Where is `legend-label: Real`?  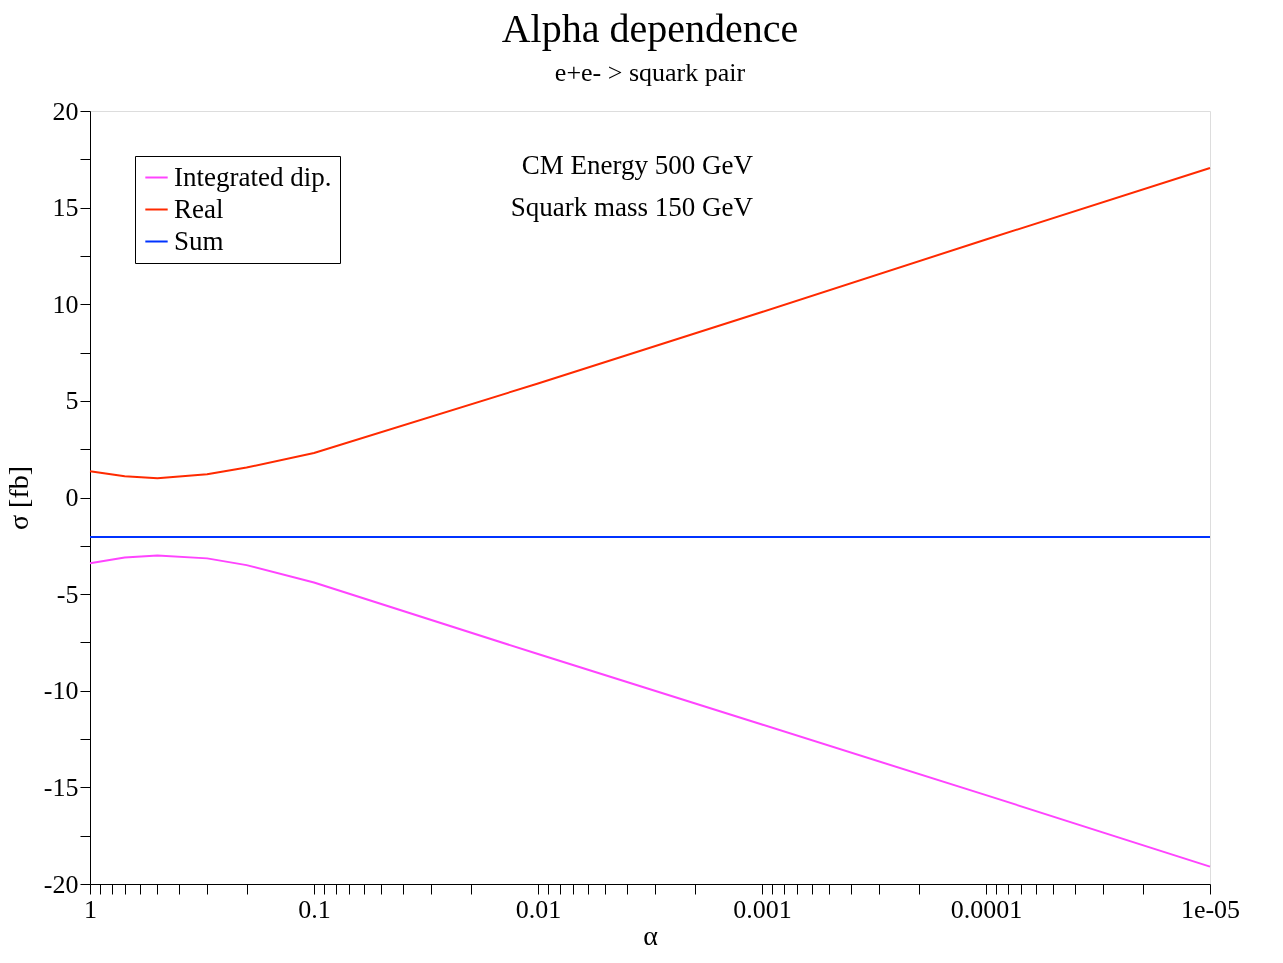 legend-label: Real is located at coordinates (199, 208).